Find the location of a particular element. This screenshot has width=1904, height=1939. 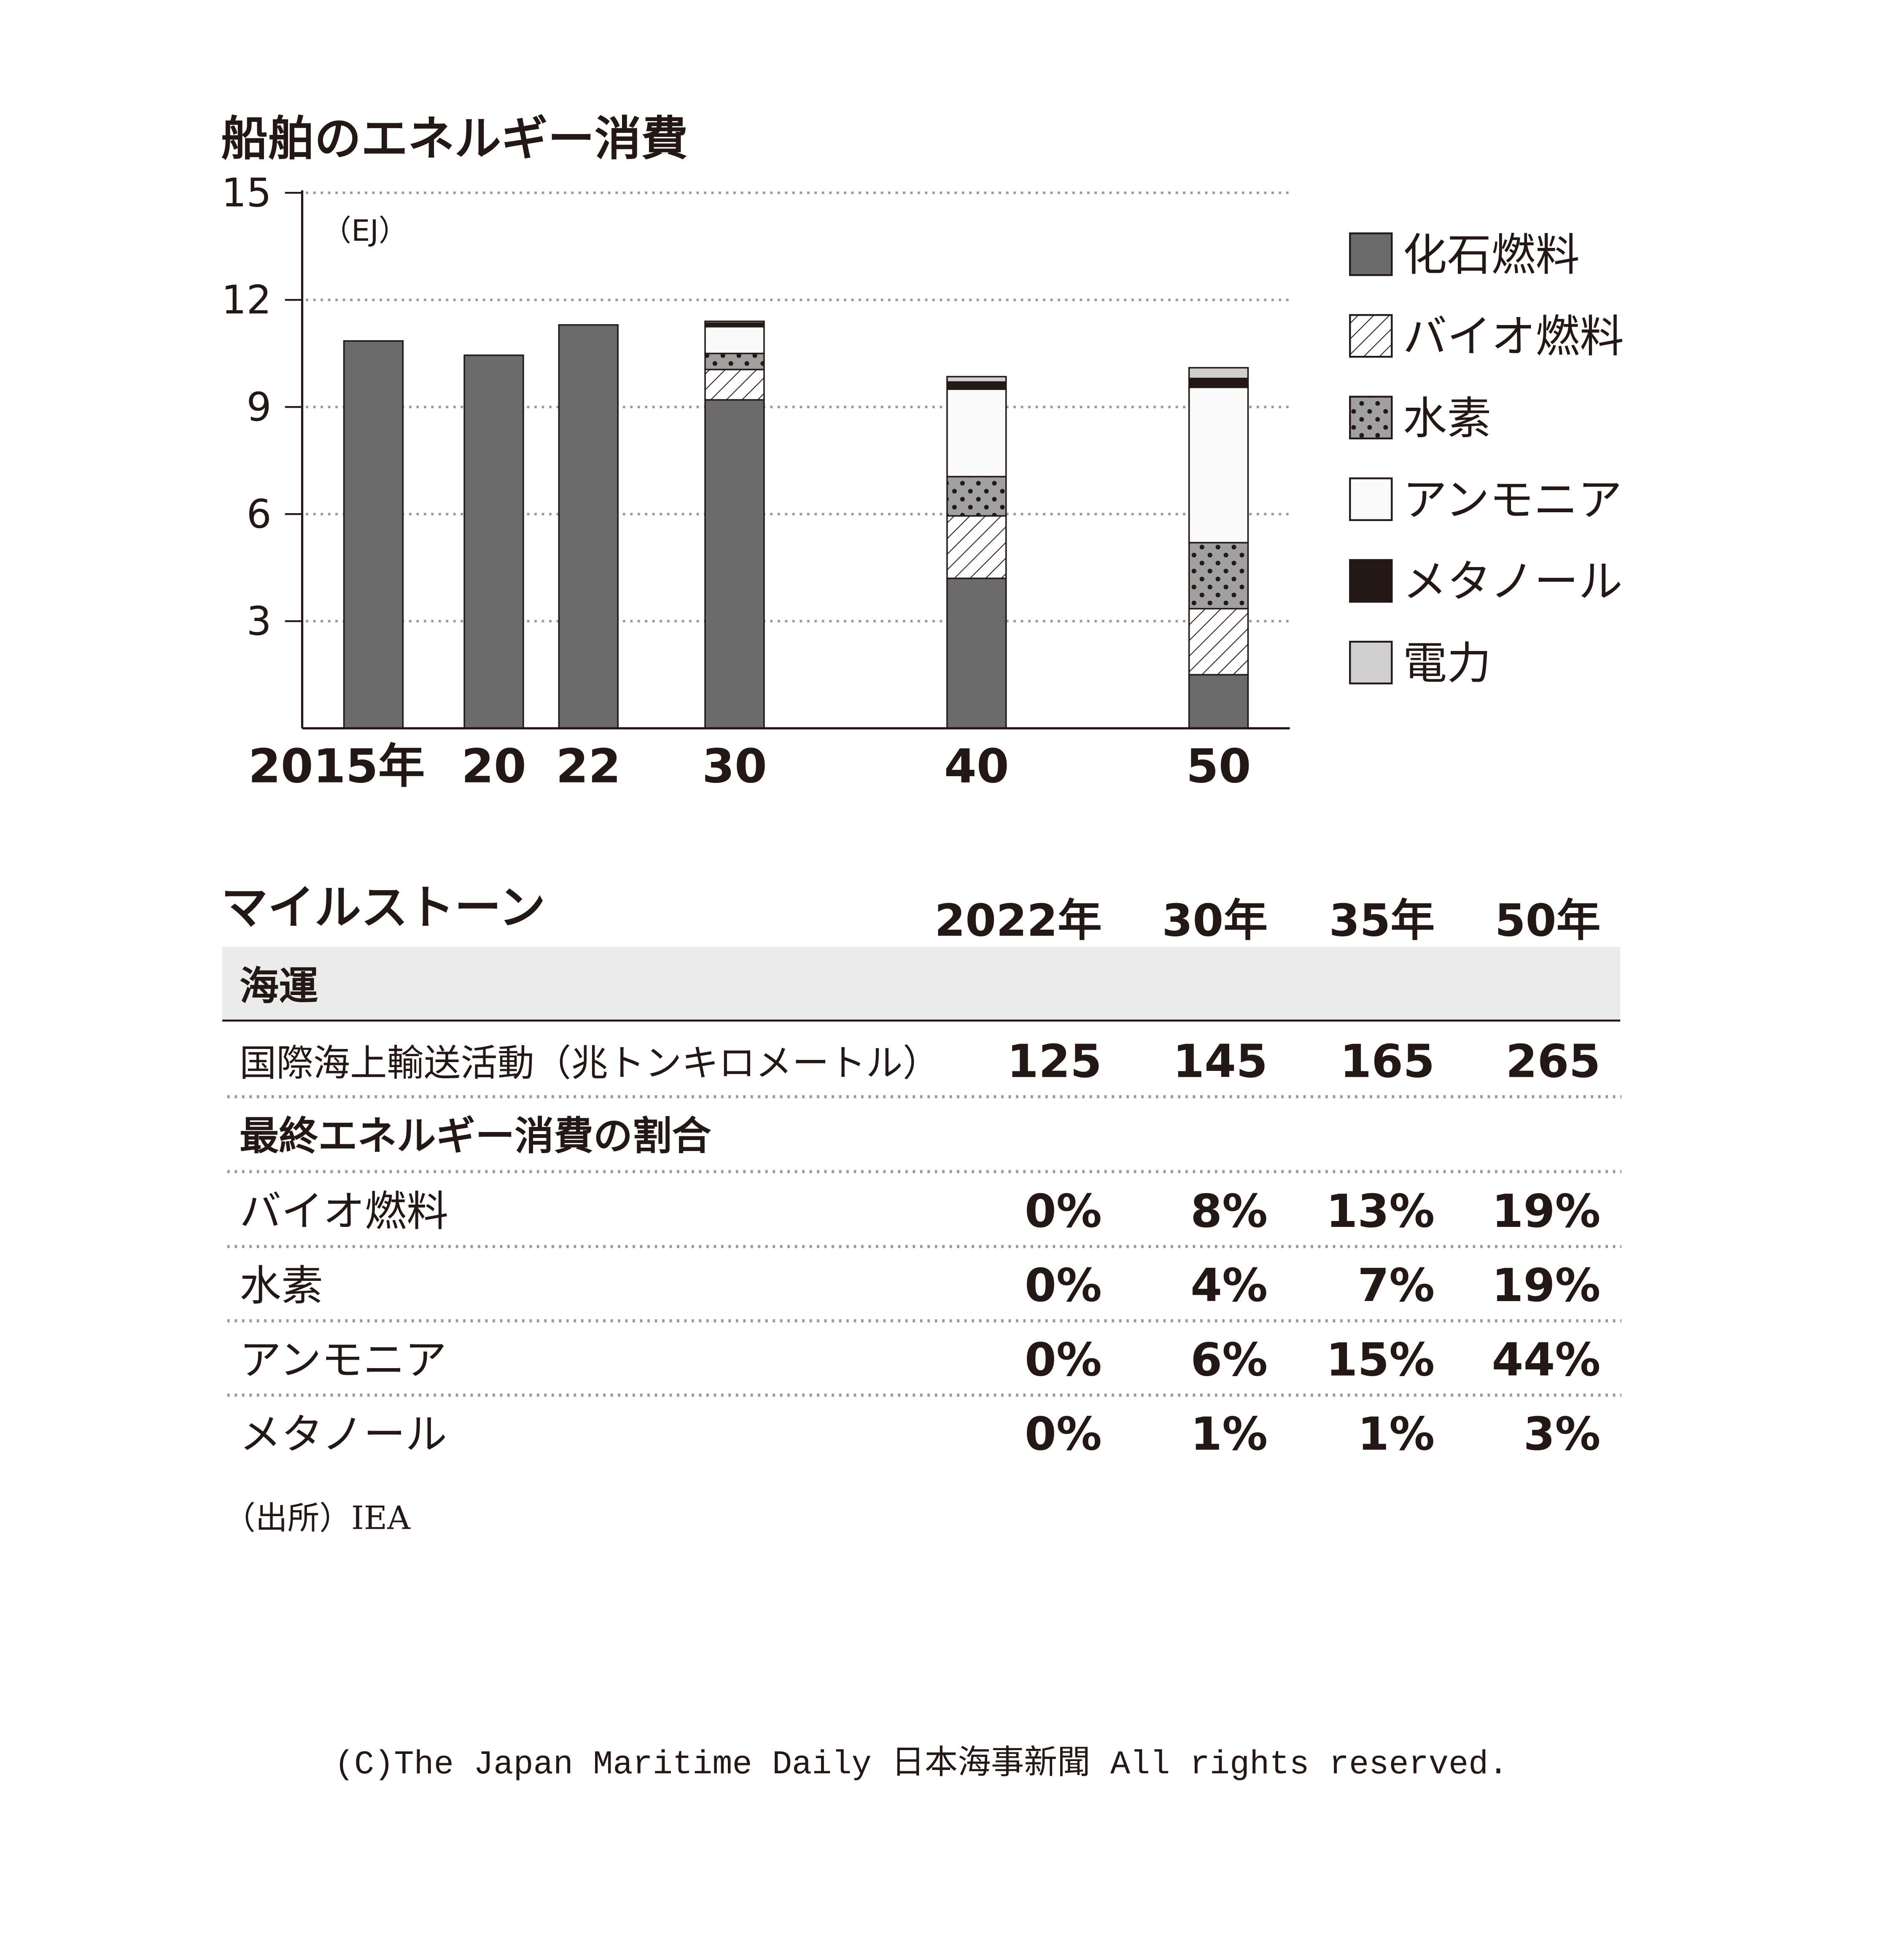

column-header: 50年 is located at coordinates (1548, 921).